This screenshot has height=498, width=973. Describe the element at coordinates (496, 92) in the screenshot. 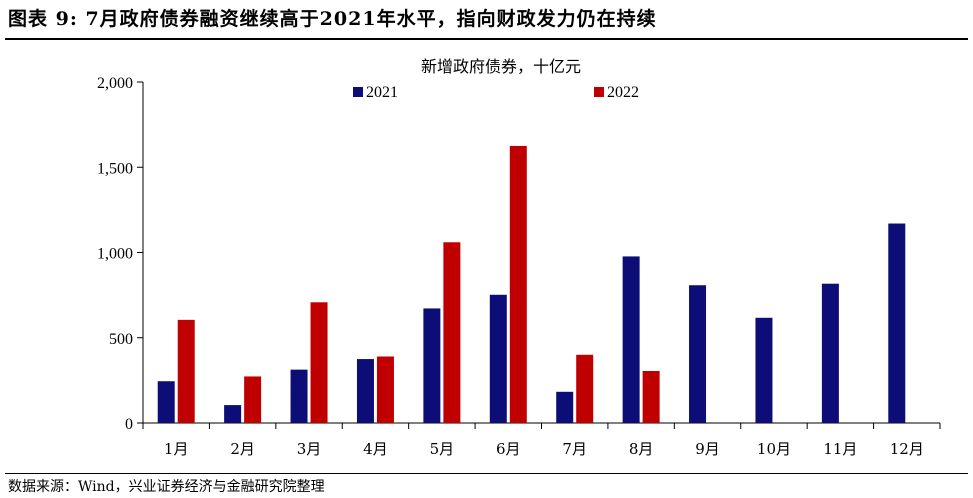

I see `legend: 2021 2022` at that location.